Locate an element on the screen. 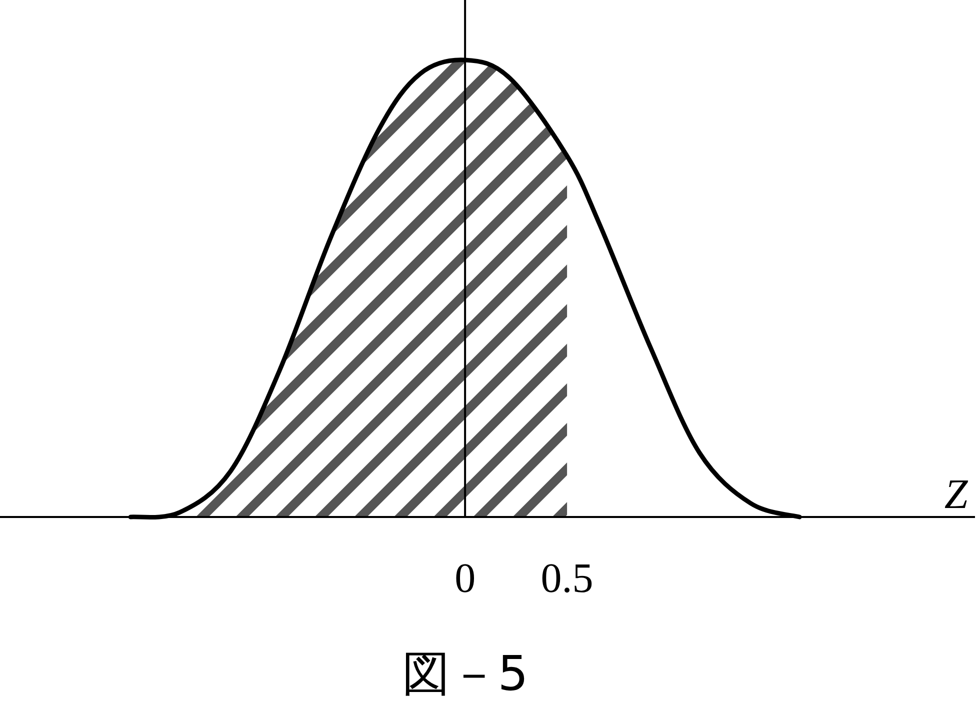  x-tick-label: 0.5 is located at coordinates (567, 579).